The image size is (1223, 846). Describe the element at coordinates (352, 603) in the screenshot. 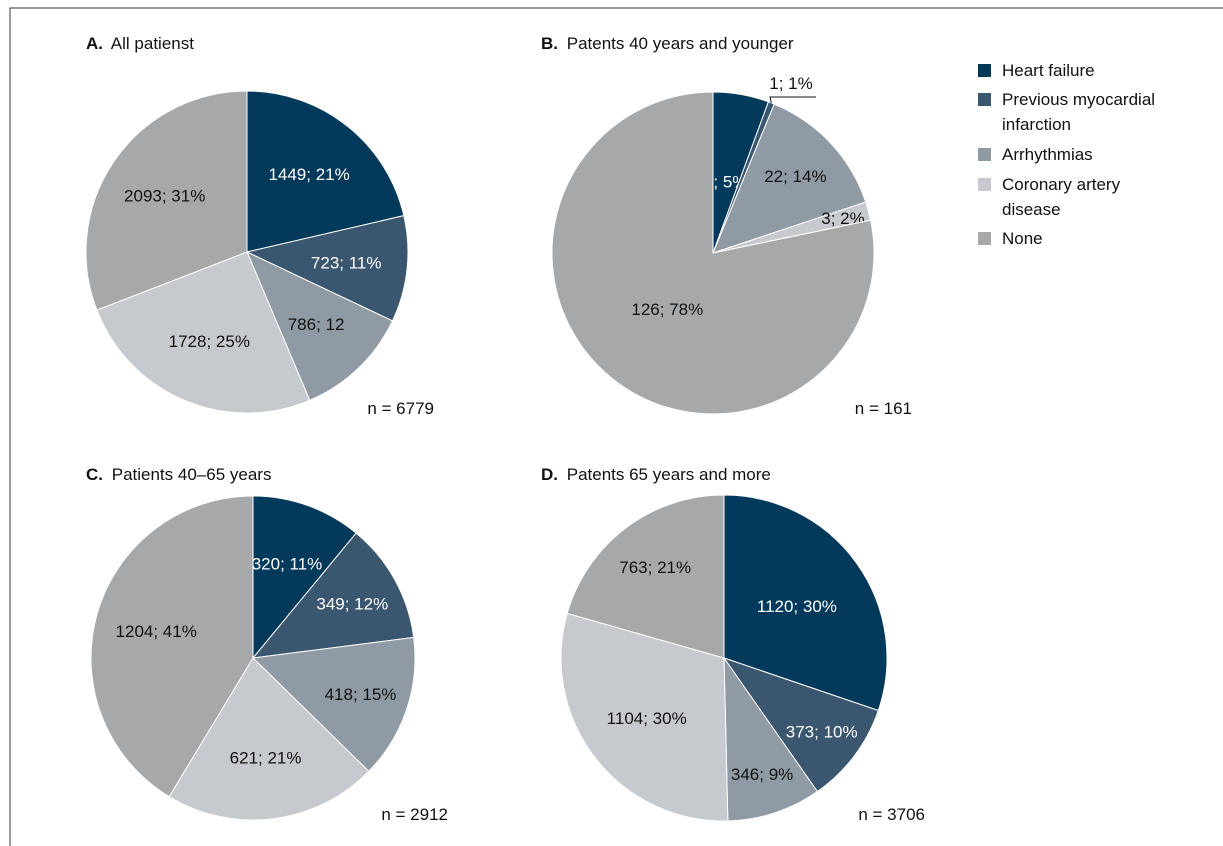

I see `slice-label: 349; 12%` at that location.